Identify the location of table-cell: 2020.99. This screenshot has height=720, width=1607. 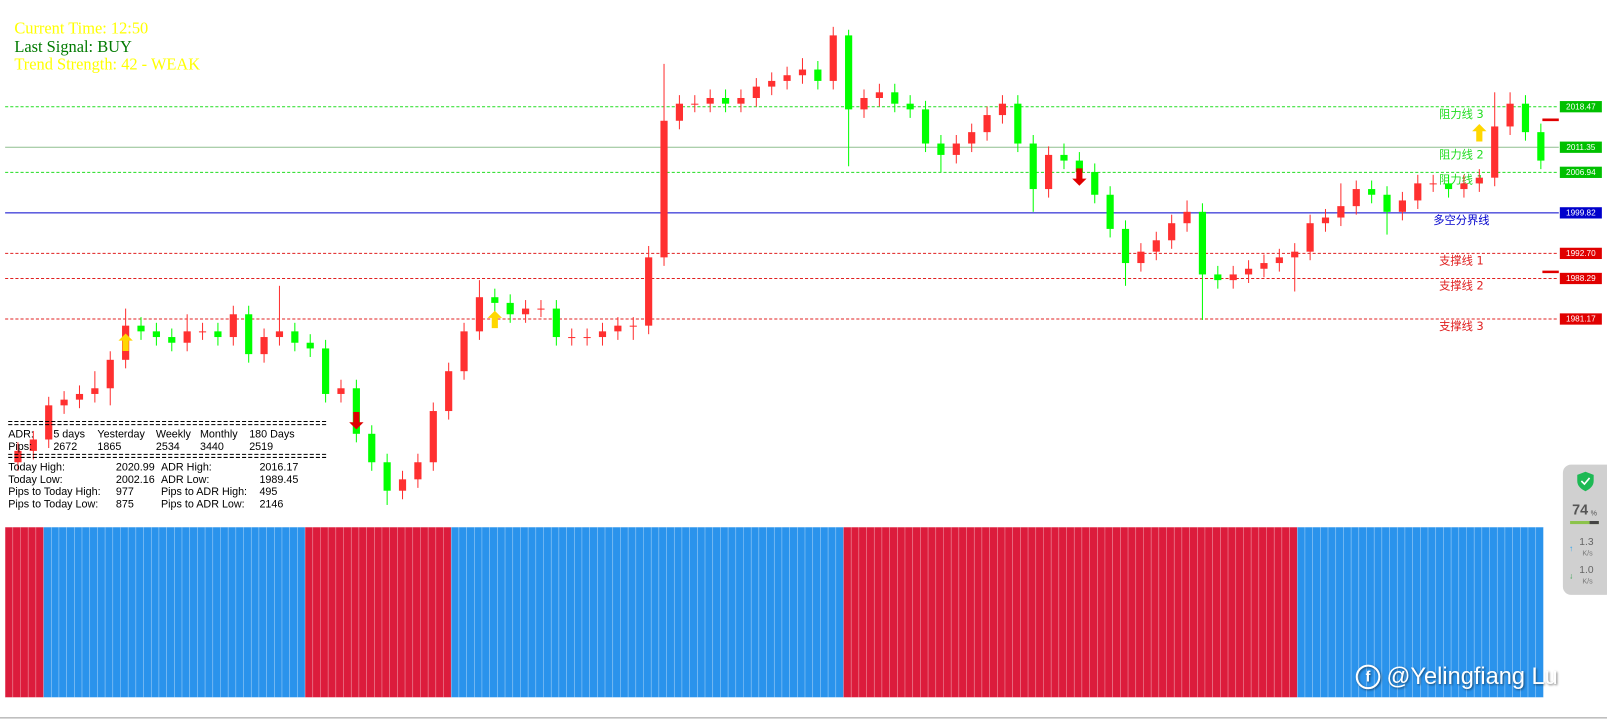
(135, 468).